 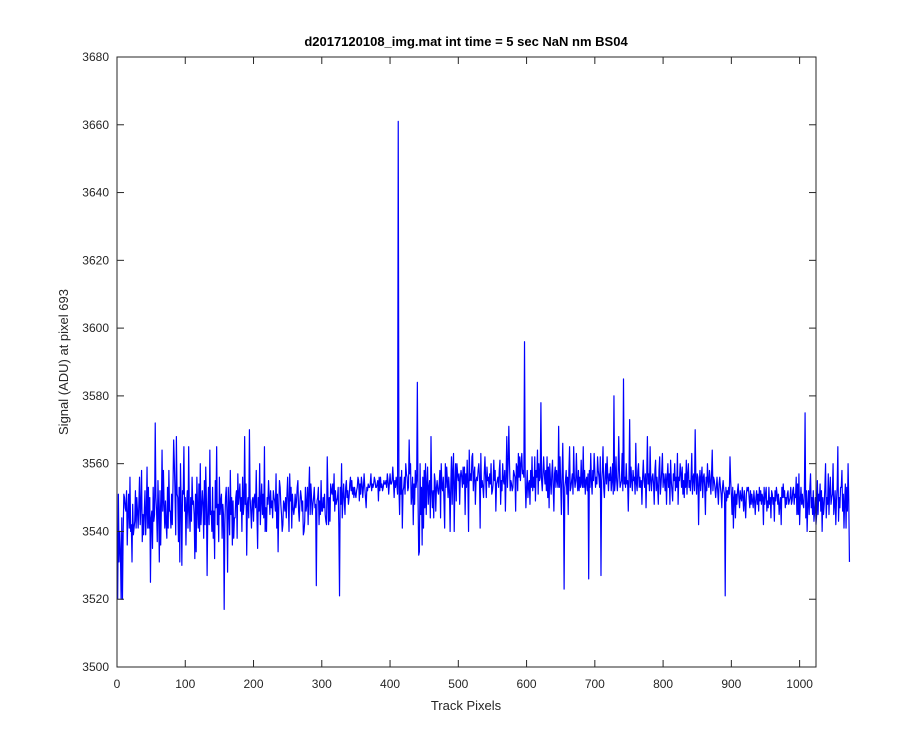 I want to click on y-tick-label: 3640, so click(x=95, y=193).